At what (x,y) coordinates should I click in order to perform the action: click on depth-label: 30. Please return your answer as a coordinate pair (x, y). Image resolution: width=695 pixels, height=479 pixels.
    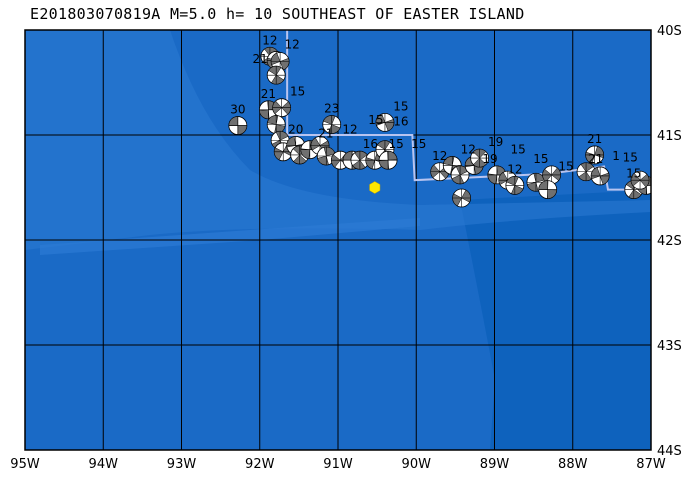
    Looking at the image, I should click on (237, 110).